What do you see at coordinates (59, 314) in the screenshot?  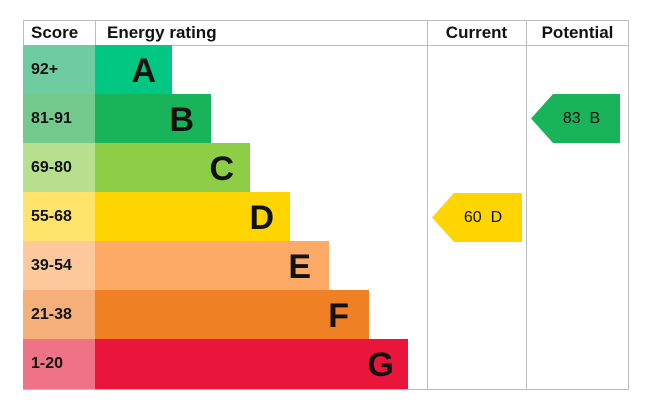 I see `score-range: 21-38` at bounding box center [59, 314].